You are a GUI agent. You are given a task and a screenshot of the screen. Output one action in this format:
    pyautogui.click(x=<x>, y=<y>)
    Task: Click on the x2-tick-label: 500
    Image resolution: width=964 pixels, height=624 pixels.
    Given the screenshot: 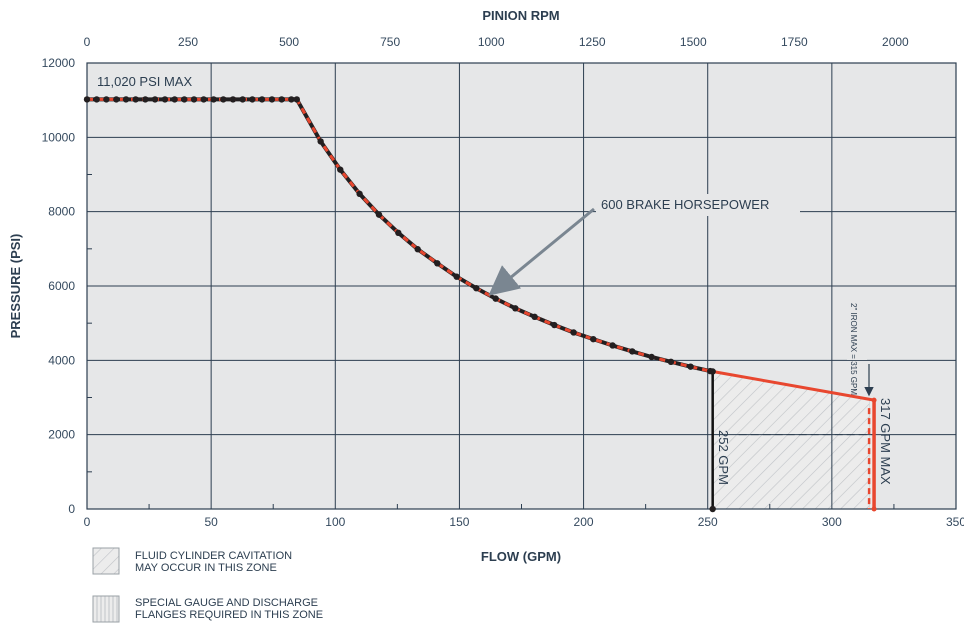 What is the action you would take?
    pyautogui.click(x=289, y=42)
    